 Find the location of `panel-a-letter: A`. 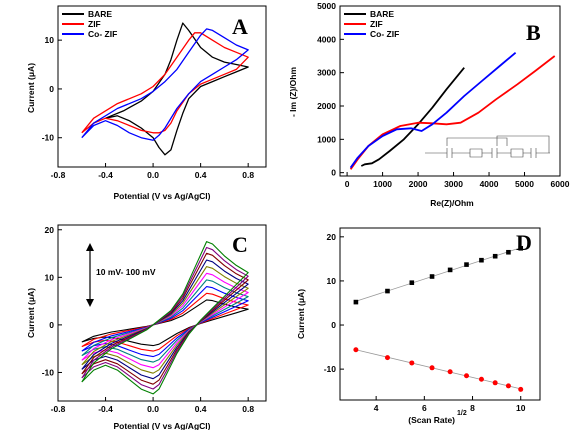

panel-a-letter: A is located at coordinates (240, 26).